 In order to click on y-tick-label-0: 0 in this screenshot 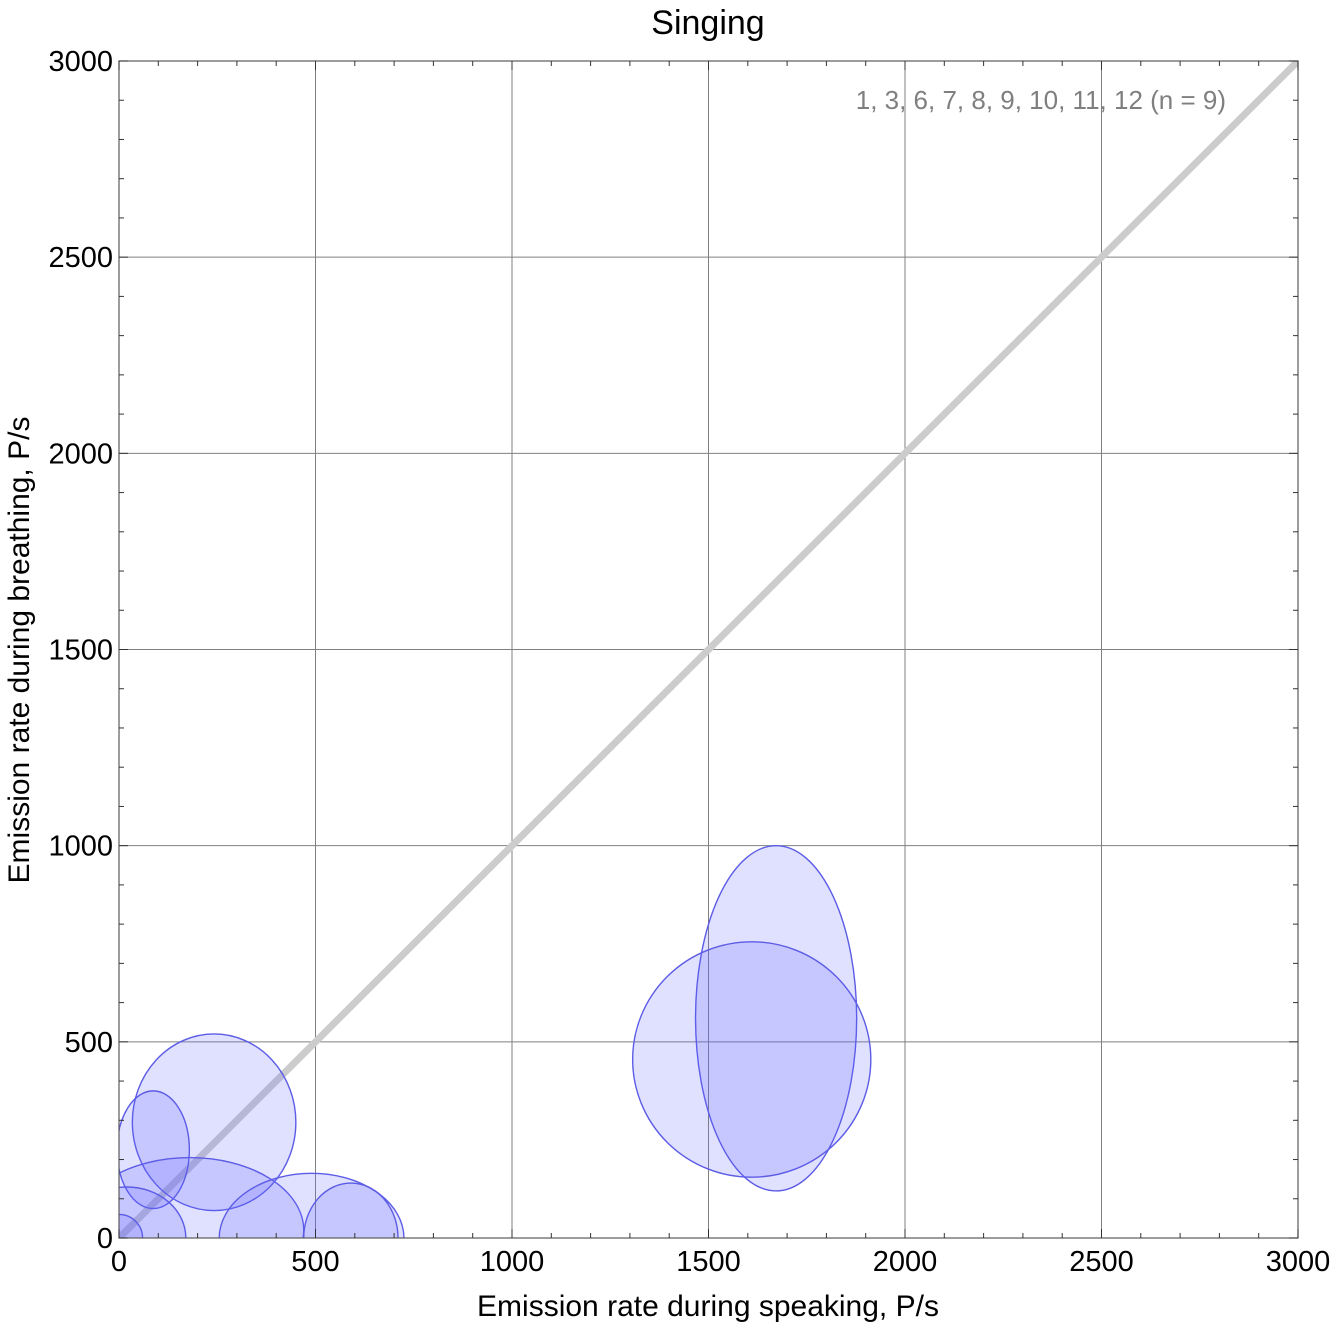, I will do `click(105, 1239)`.